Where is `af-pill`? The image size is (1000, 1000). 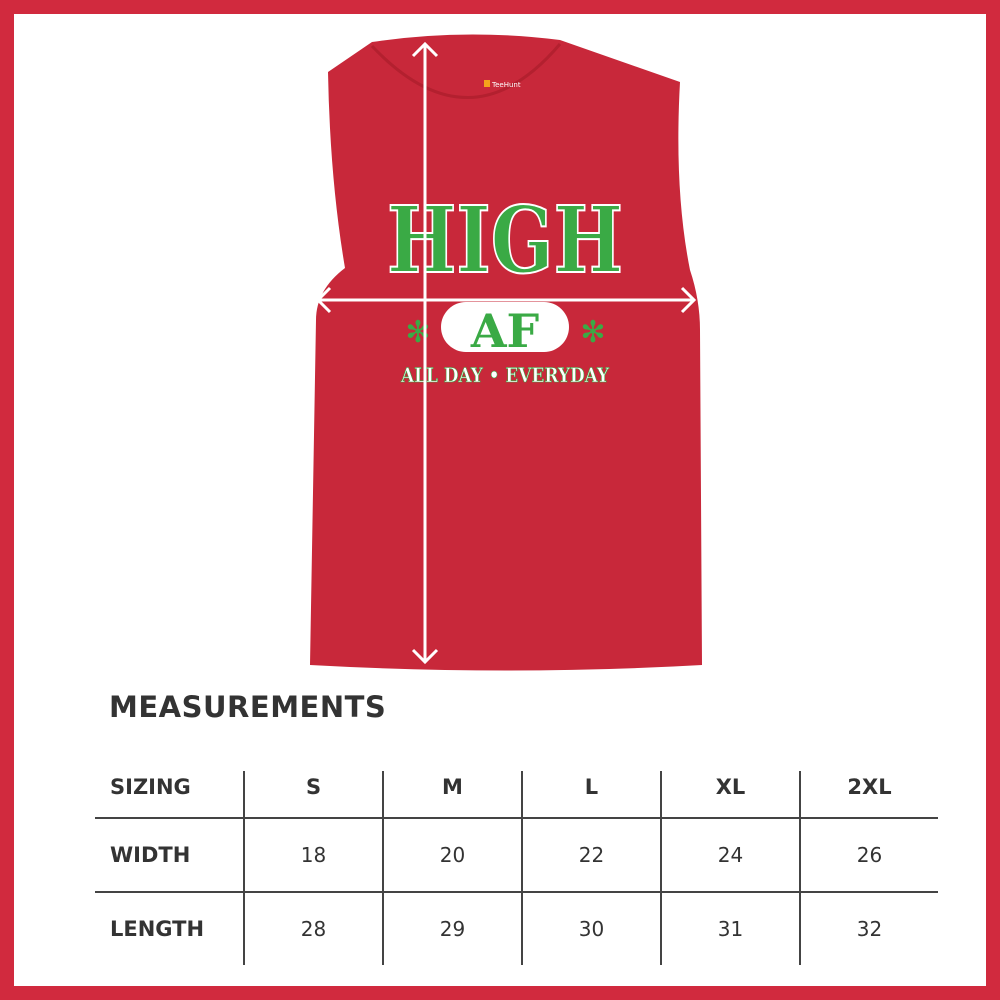 af-pill is located at coordinates (505, 327).